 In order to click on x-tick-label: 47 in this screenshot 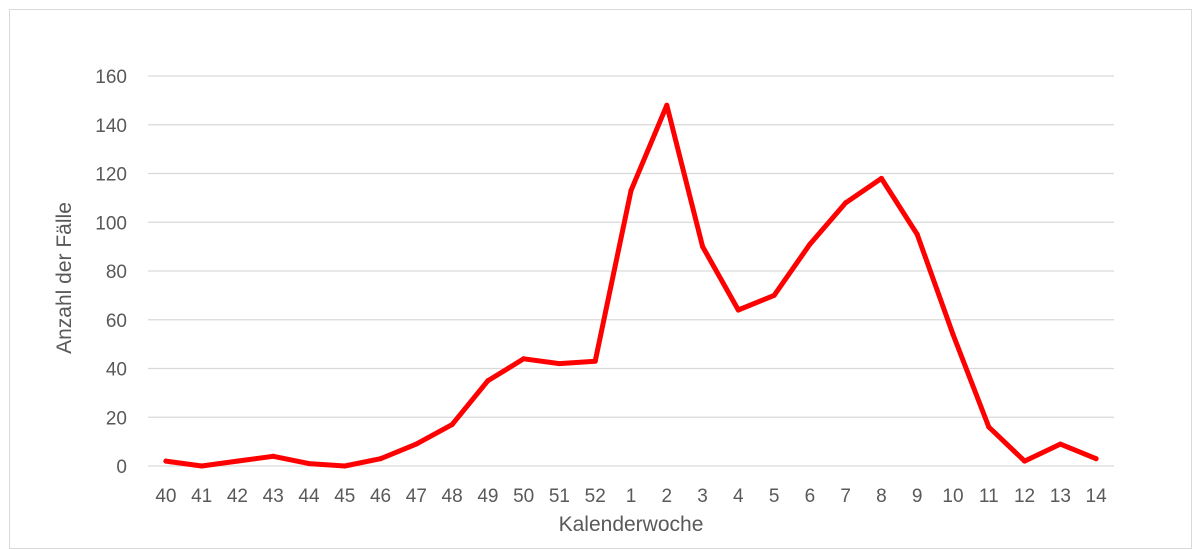, I will do `click(416, 496)`.